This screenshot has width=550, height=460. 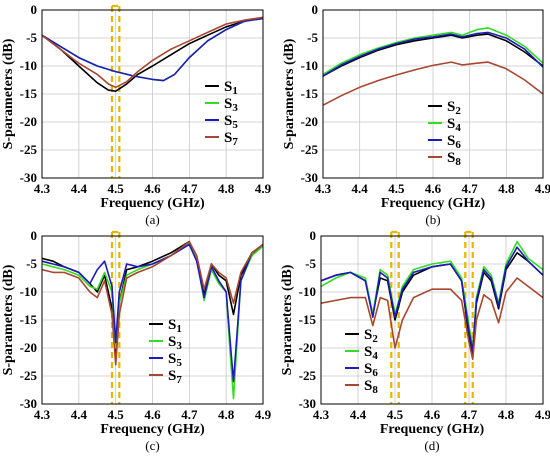 I want to click on series-line-s1, so click(x=152, y=54).